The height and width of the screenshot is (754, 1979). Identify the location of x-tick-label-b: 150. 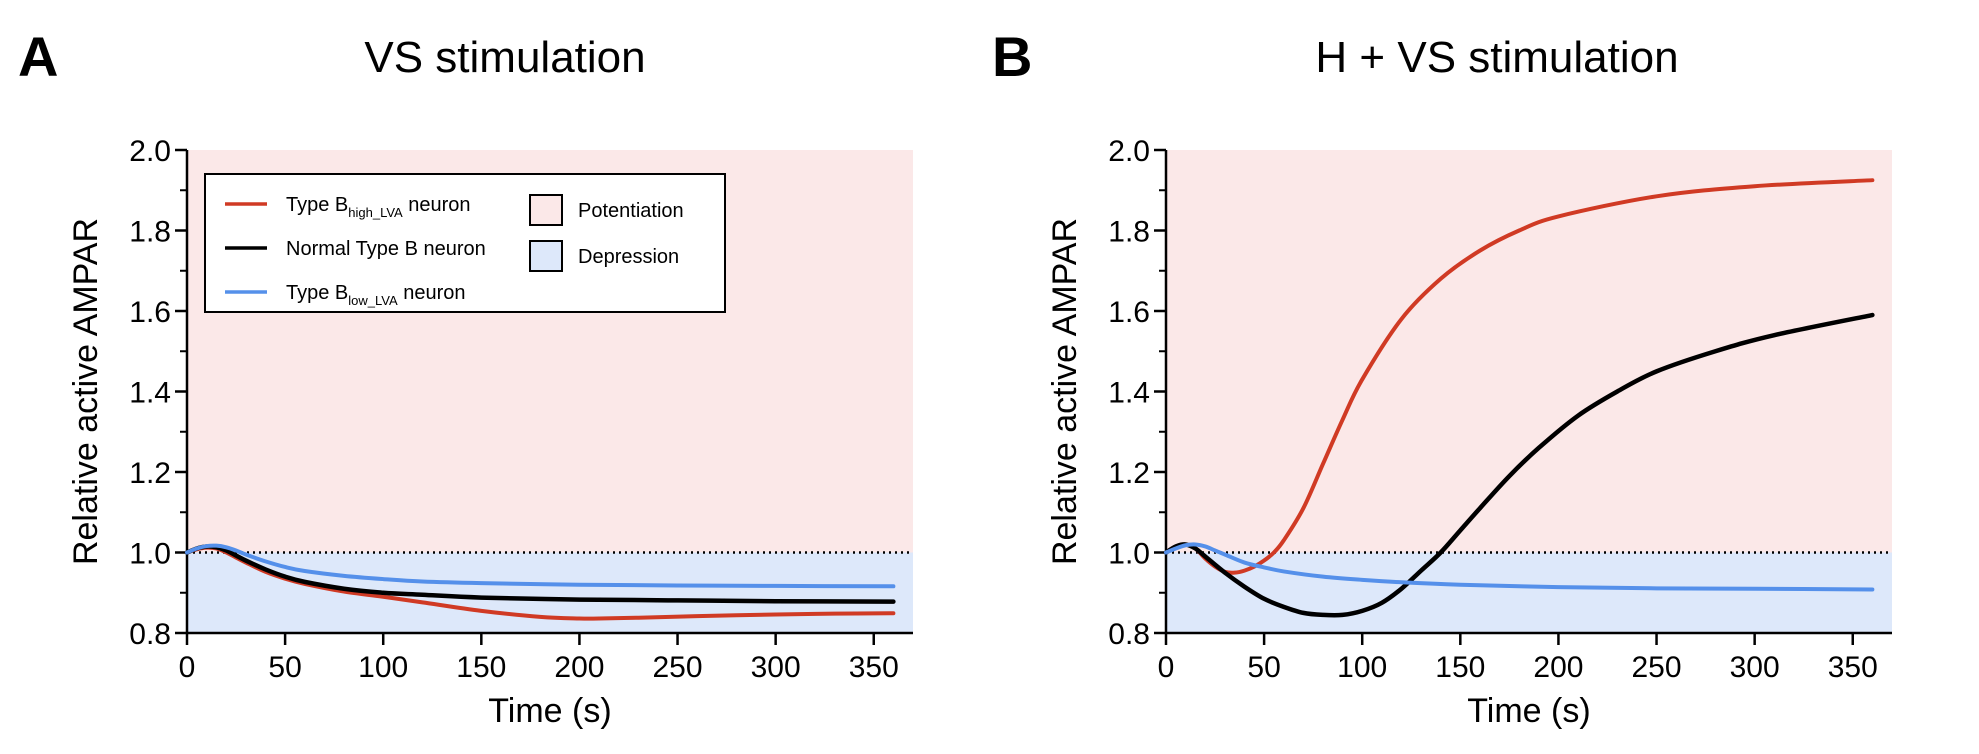
(1460, 667).